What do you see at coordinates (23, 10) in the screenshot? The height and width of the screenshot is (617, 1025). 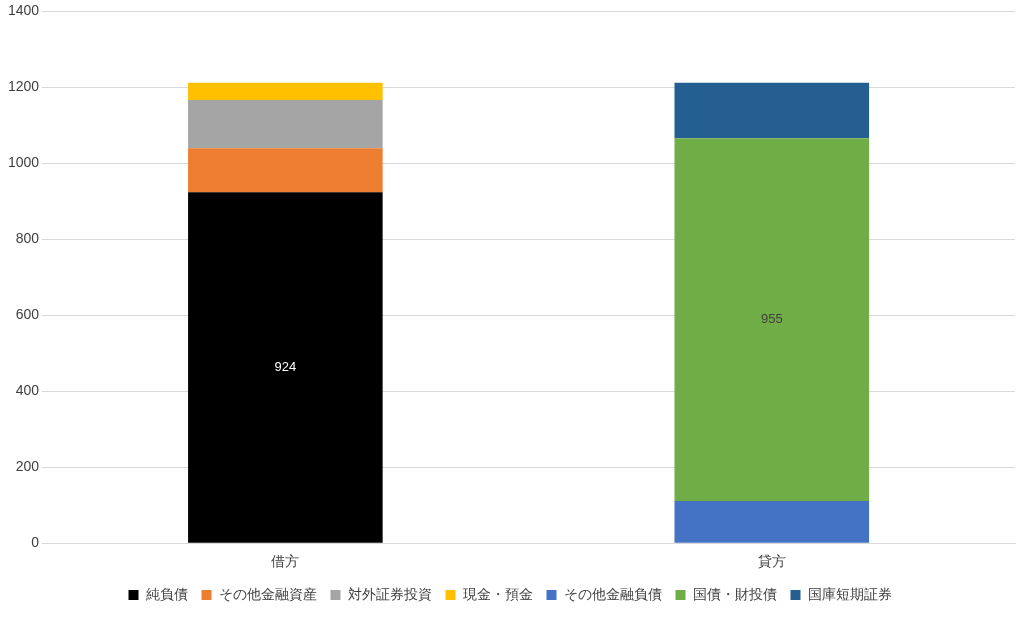 I see `y-tick-label: 1400` at bounding box center [23, 10].